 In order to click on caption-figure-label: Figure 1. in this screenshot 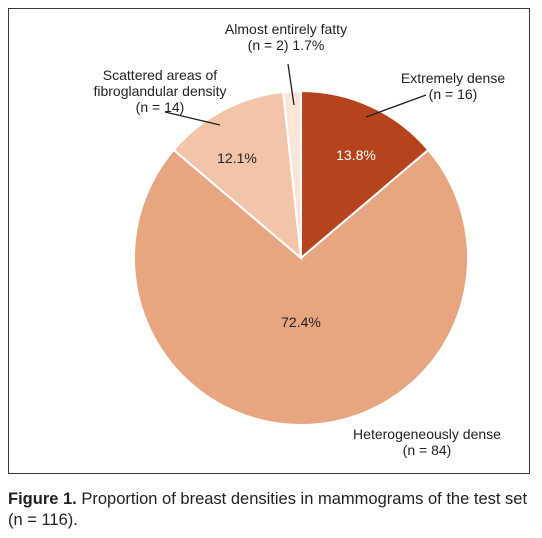, I will do `click(42, 499)`.